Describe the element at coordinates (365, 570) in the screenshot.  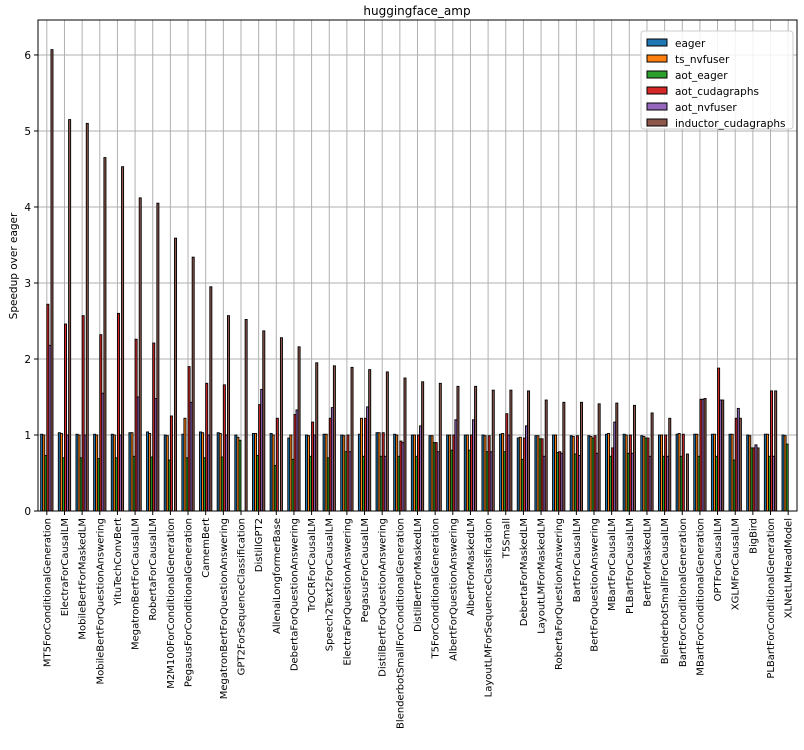
I see `x-tick-label: PegasusForCausalLM` at that location.